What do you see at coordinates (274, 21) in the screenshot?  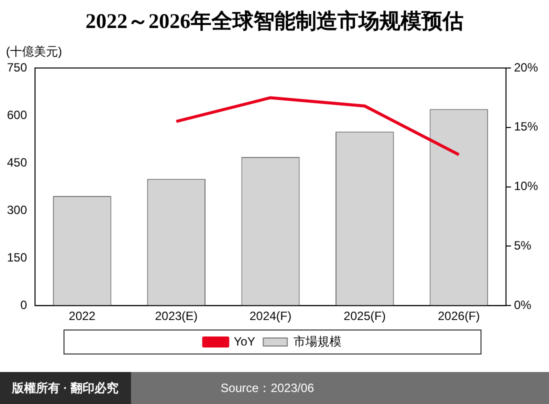 I see `chart-title: 2022～2026年全球智能制造市场规模预估` at bounding box center [274, 21].